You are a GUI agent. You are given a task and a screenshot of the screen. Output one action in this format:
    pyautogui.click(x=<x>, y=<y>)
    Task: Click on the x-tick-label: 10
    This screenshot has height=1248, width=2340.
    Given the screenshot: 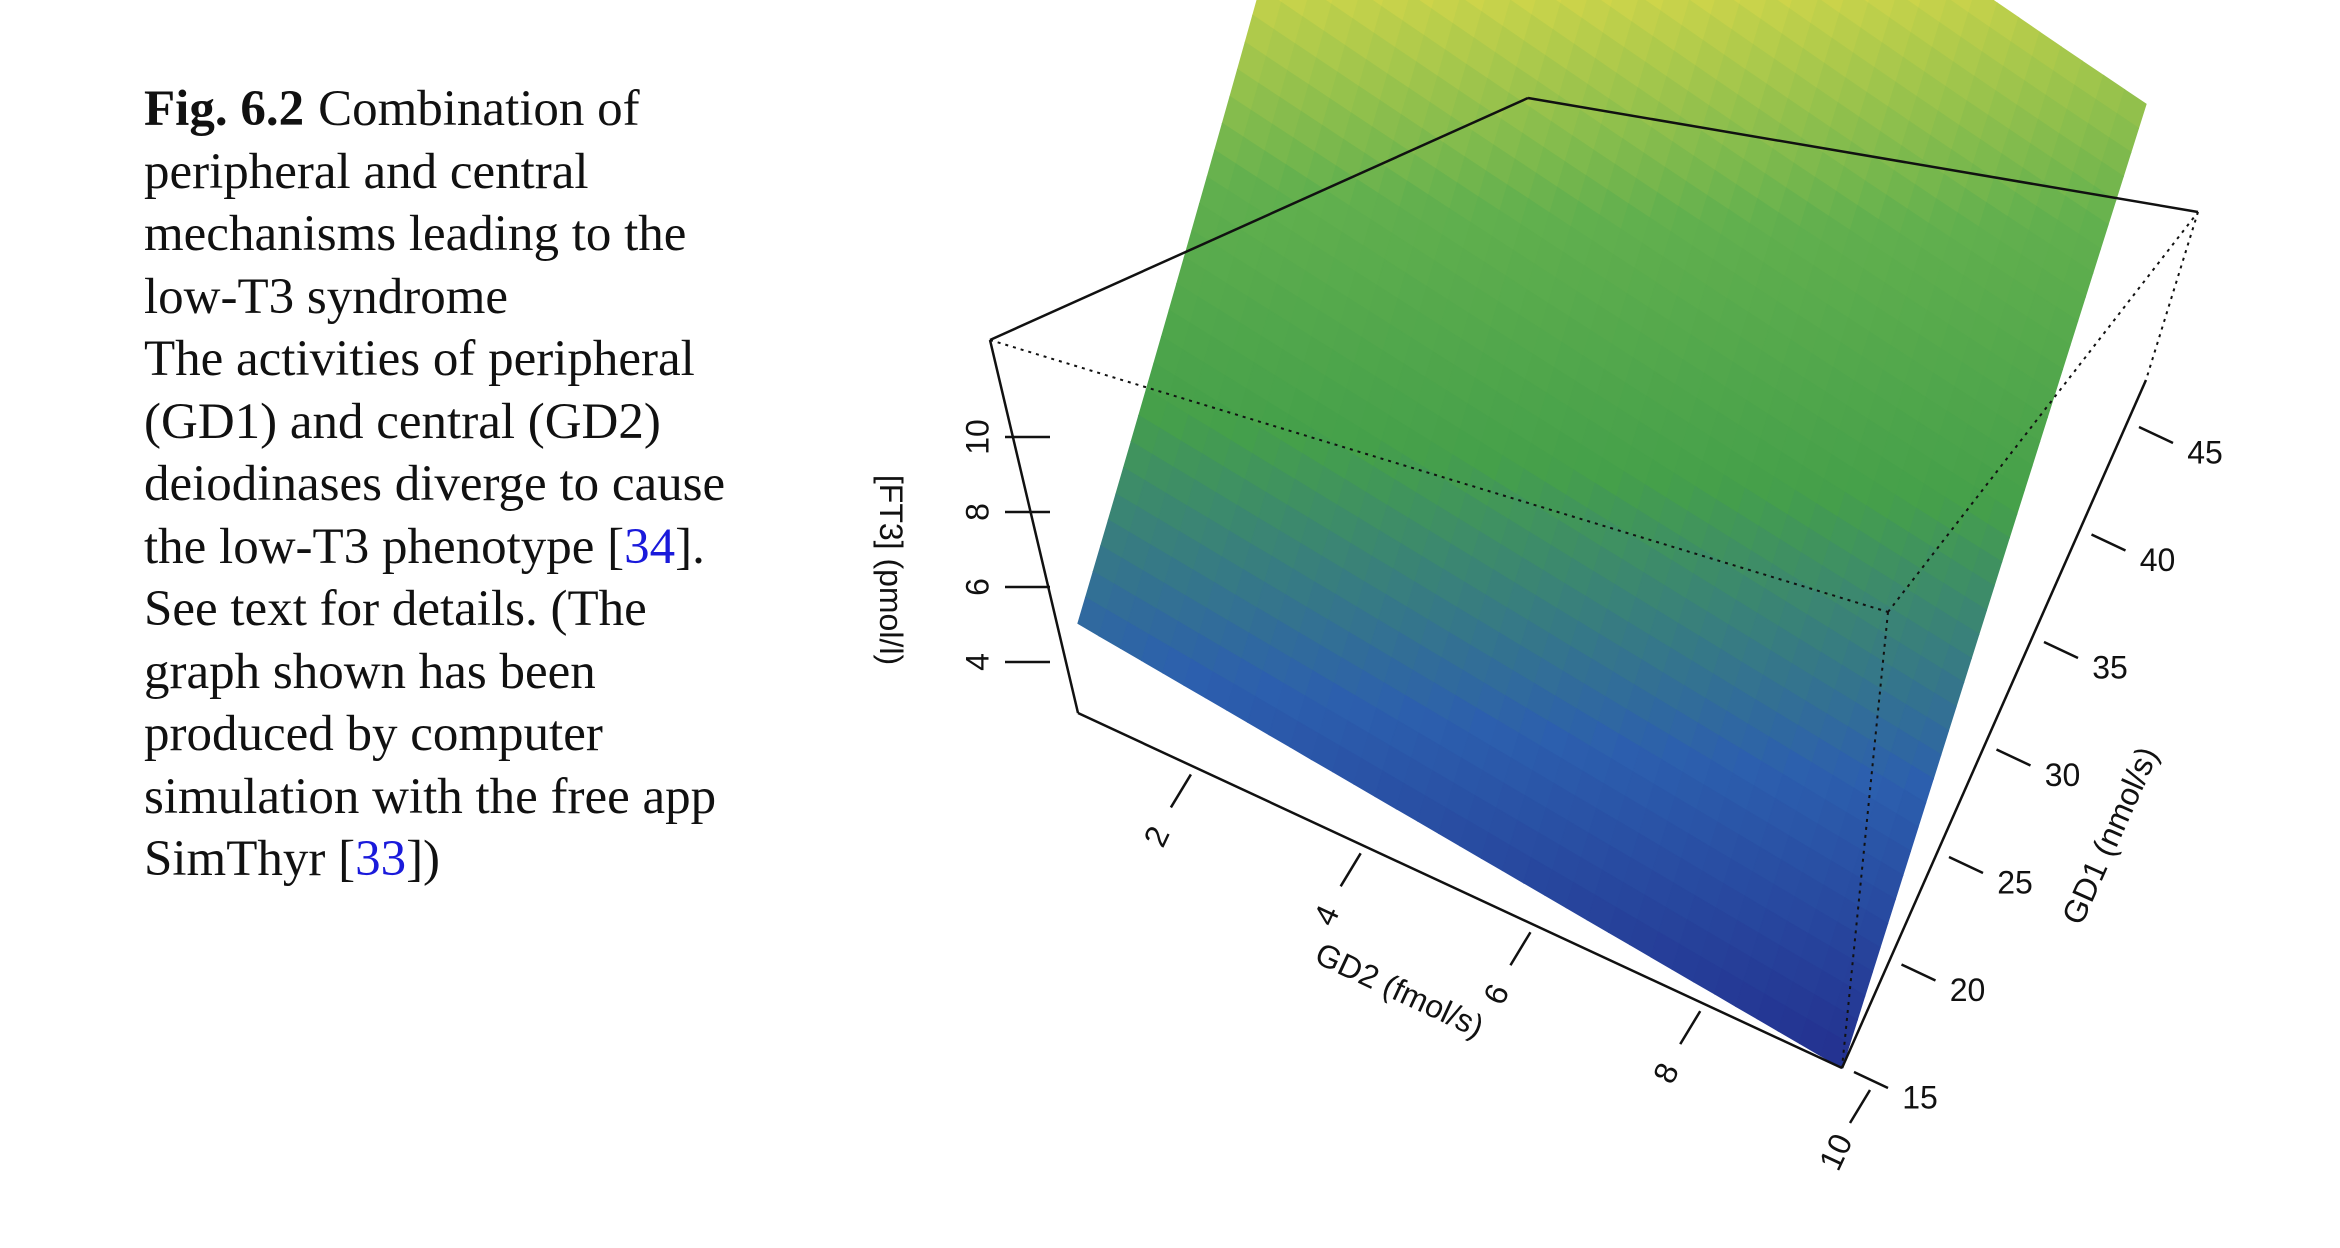 What is the action you would take?
    pyautogui.click(x=1836, y=1151)
    